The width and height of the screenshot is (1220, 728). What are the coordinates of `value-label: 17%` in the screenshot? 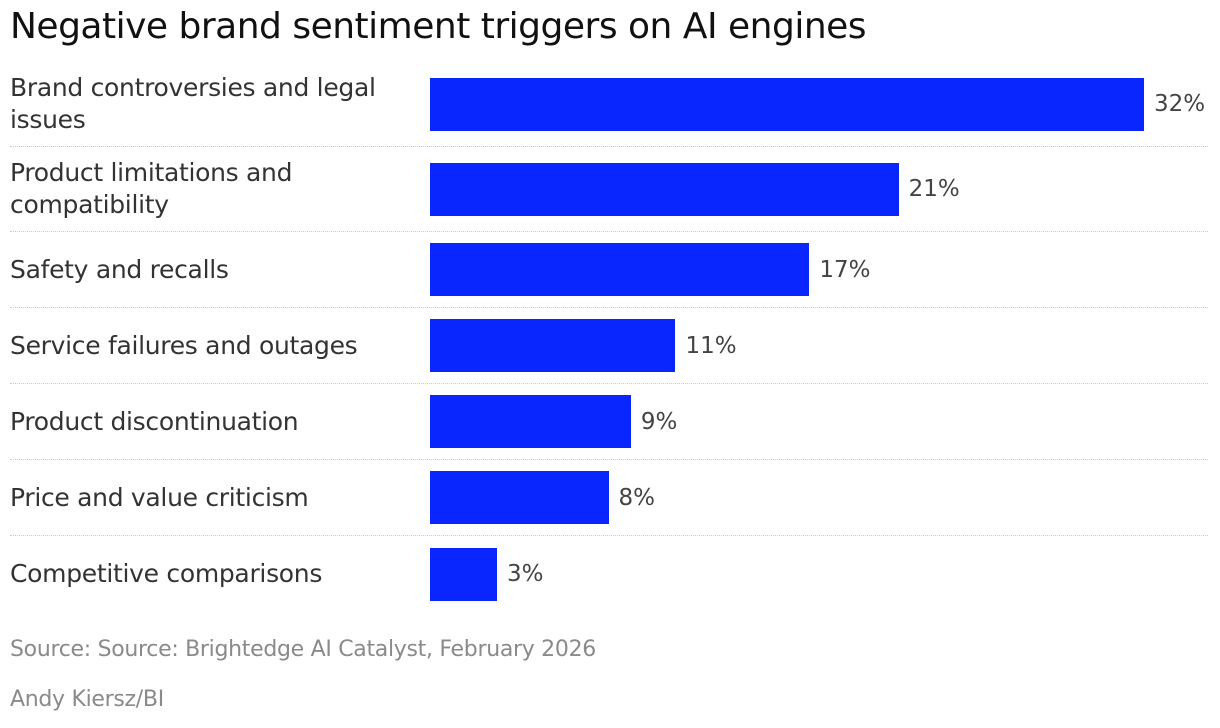 It's located at (845, 269).